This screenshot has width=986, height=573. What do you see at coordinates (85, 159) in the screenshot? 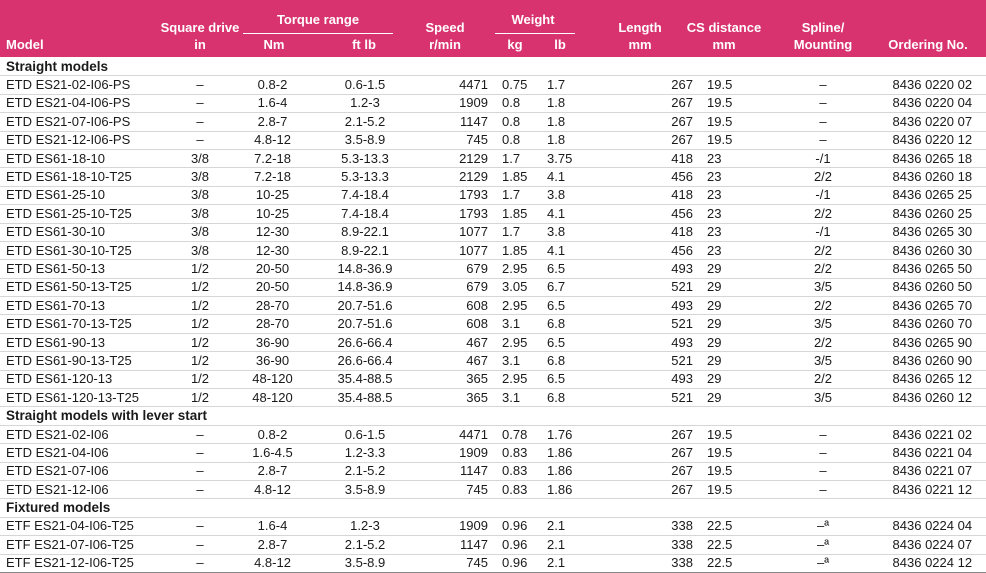
I see `cell-model: ETD ES61-18-10` at bounding box center [85, 159].